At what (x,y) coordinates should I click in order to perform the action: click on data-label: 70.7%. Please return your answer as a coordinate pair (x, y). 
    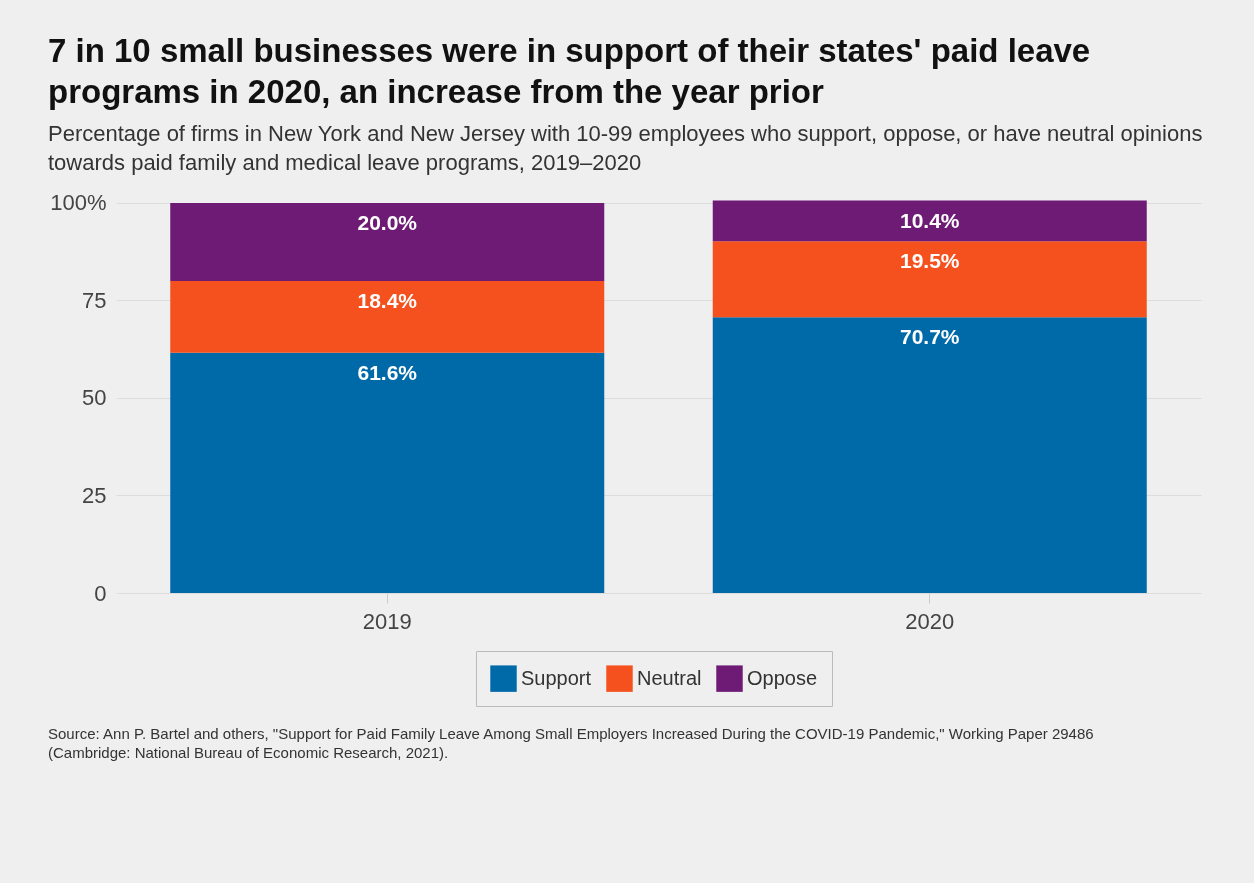
    Looking at the image, I should click on (929, 337).